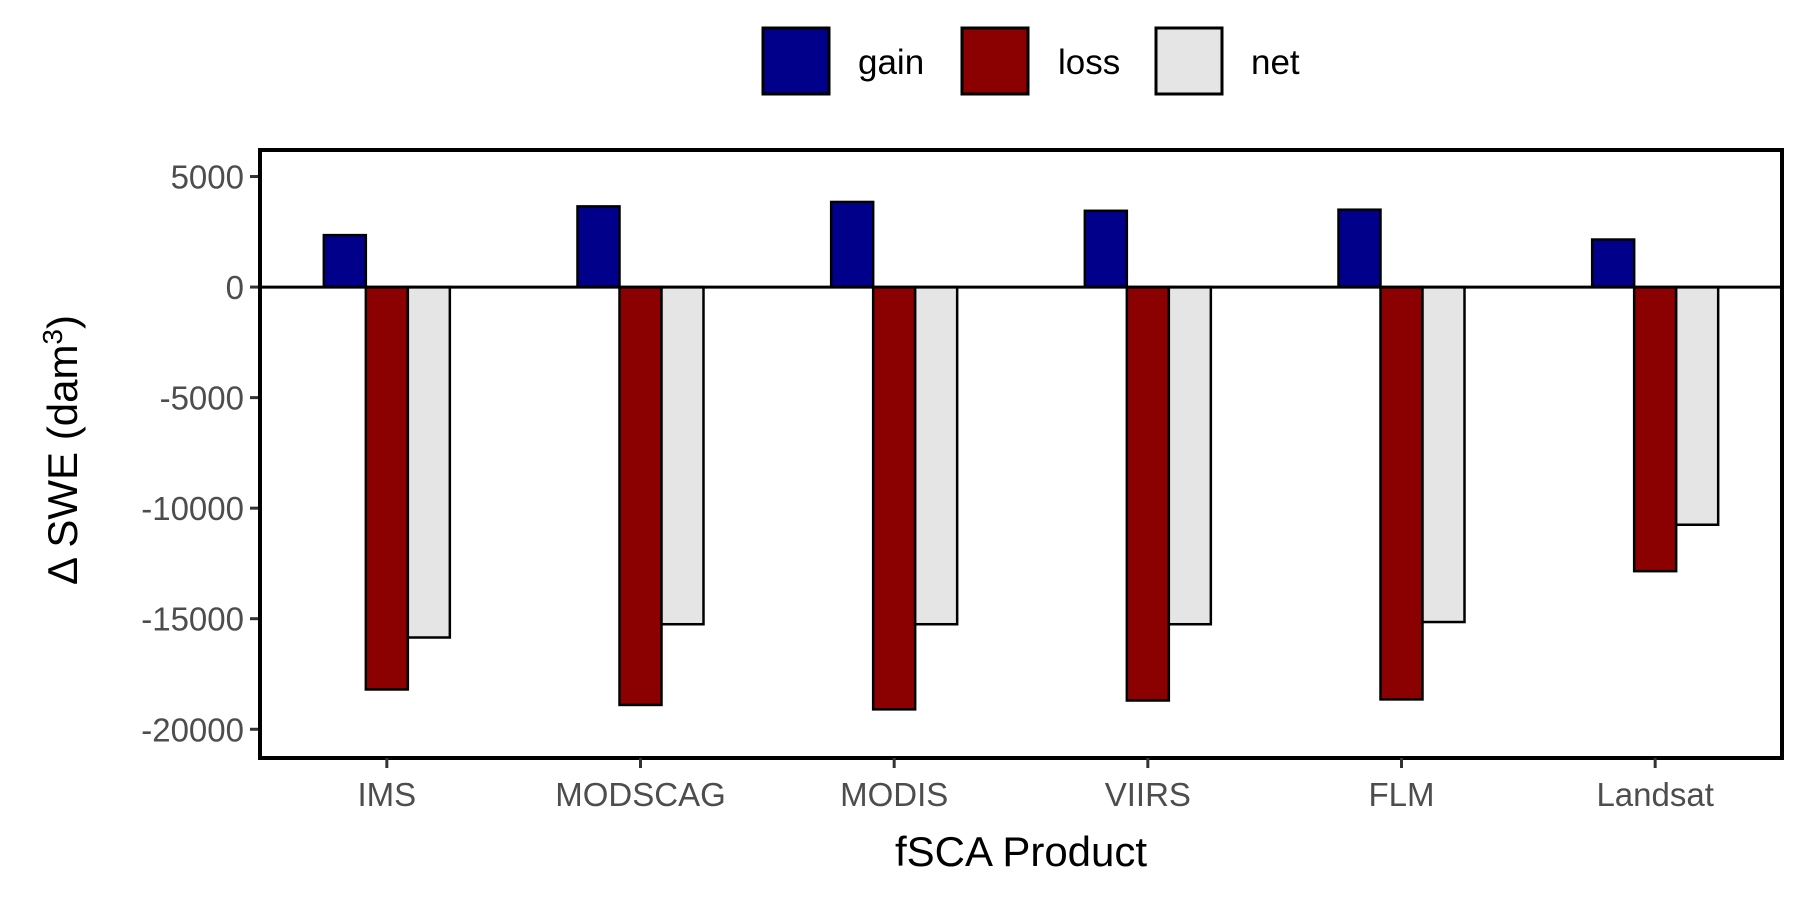 This screenshot has height=900, width=1800. What do you see at coordinates (1189, 61) in the screenshot?
I see `legend-swatch-net` at bounding box center [1189, 61].